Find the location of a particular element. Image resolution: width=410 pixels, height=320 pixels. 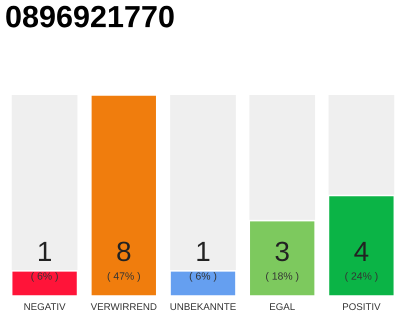

data-label: 8 is located at coordinates (123, 252).